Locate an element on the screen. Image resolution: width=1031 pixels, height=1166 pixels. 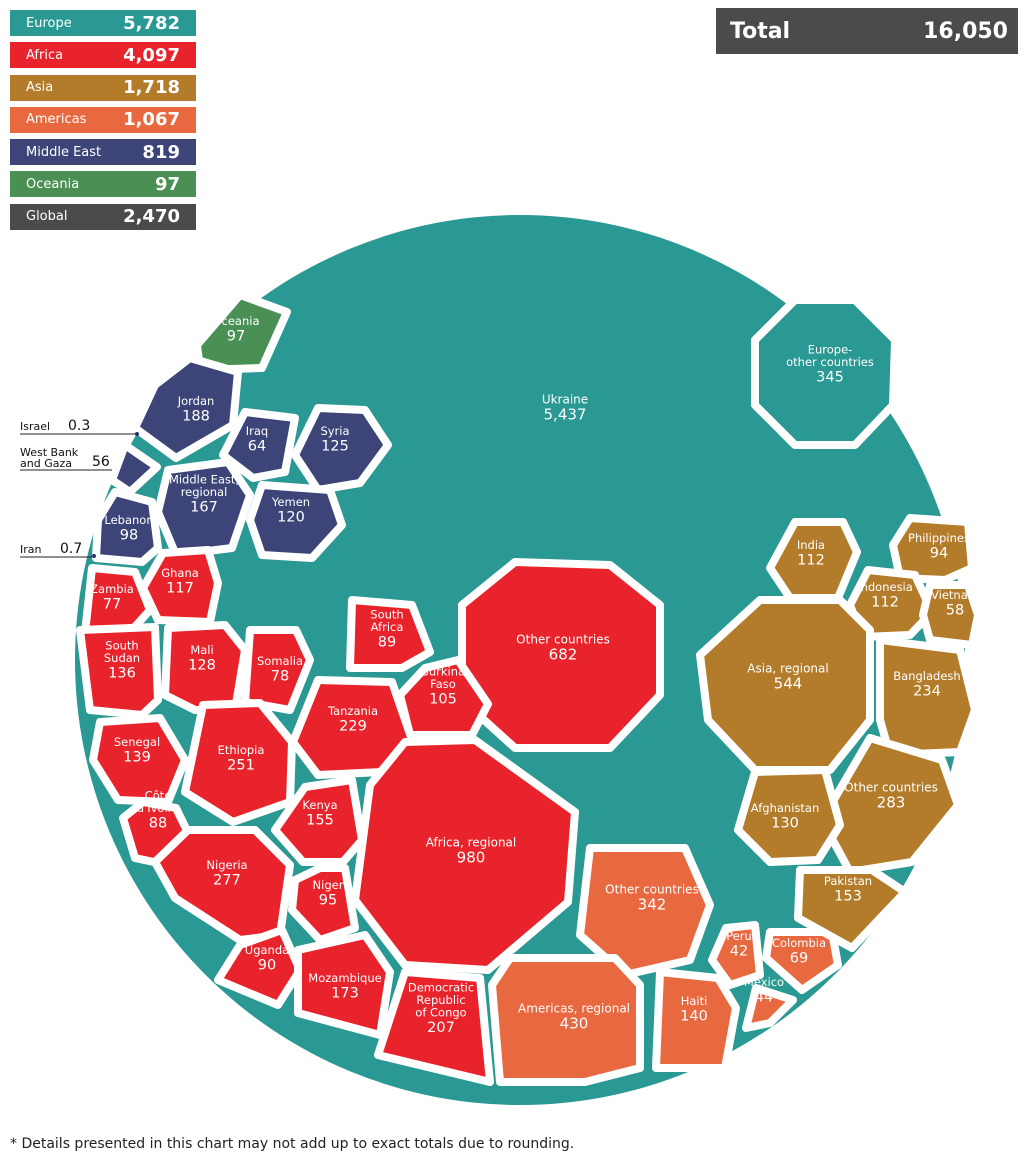
external-israel-leader-dot is located at coordinates (137, 434).